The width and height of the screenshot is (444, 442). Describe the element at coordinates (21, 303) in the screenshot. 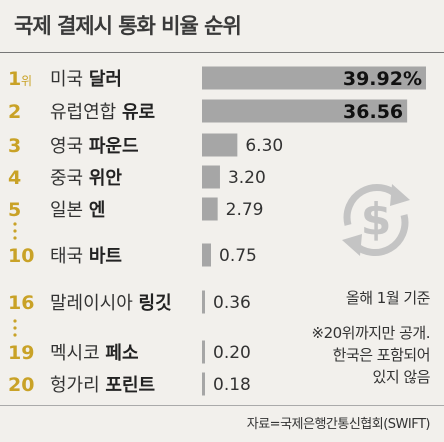

I see `rank-label: 16` at that location.